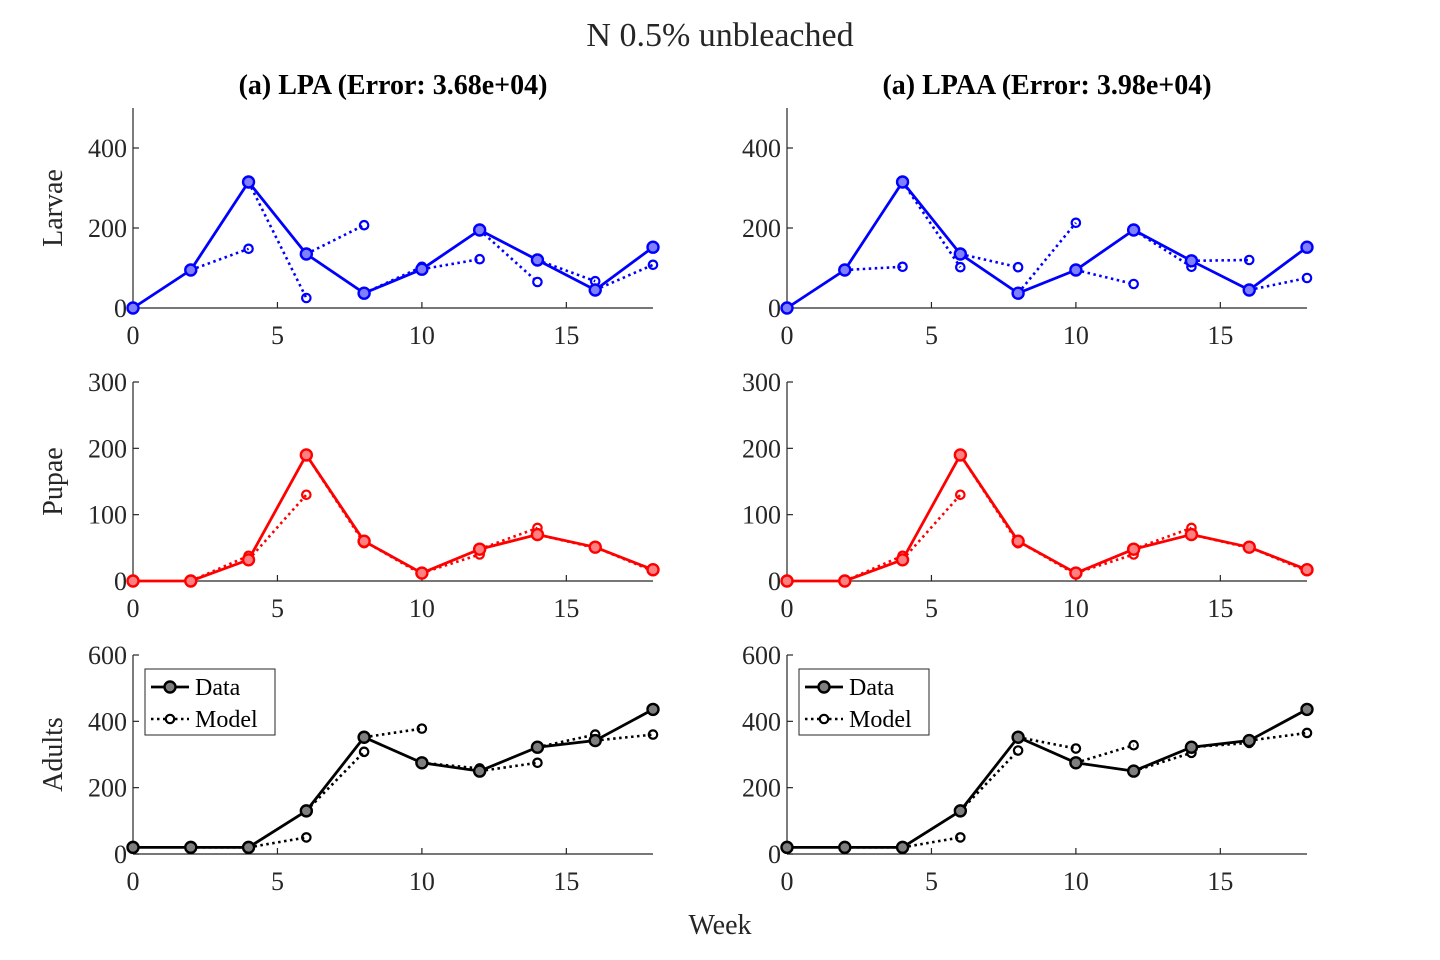 The image size is (1440, 960). I want to click on subplot-title: (a) LPA (Error: 3.68e+04), so click(393, 85).